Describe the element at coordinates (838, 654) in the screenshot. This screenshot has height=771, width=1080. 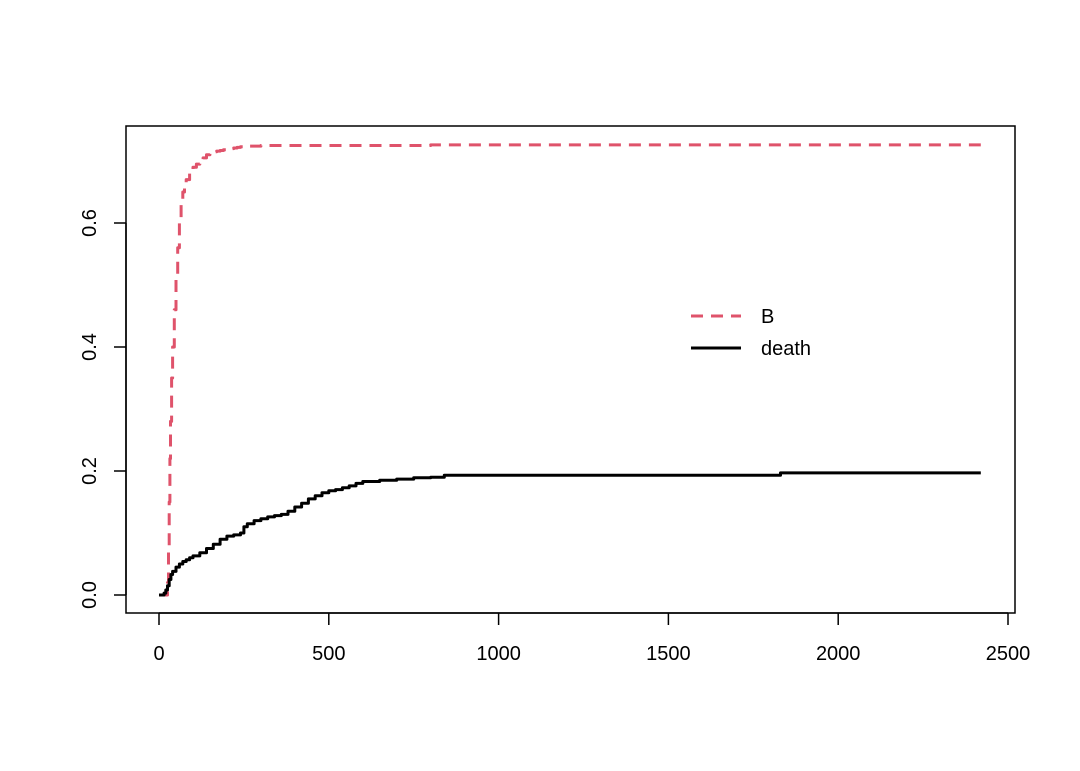
I see `x-tick-label: 2000` at that location.